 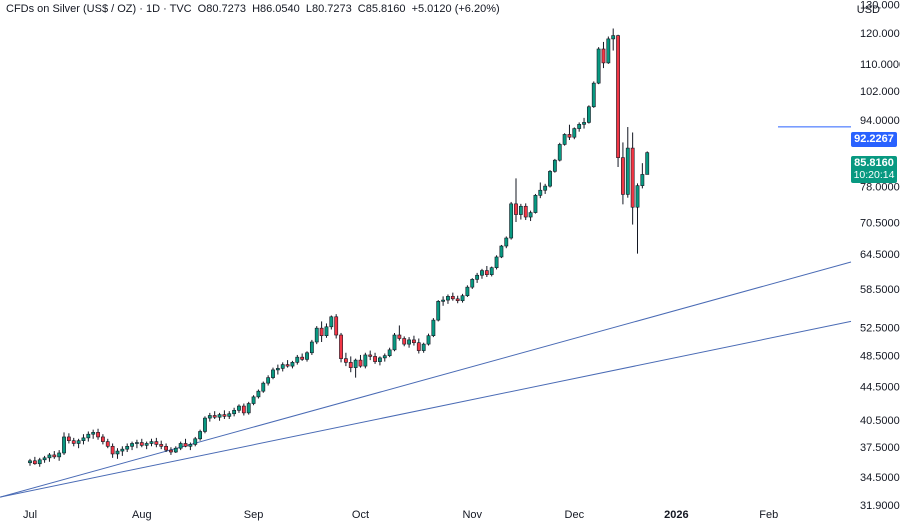 I want to click on time-axis: Jul Aug Sep Oct Nov Dec 2026 Feb, so click(x=400, y=515).